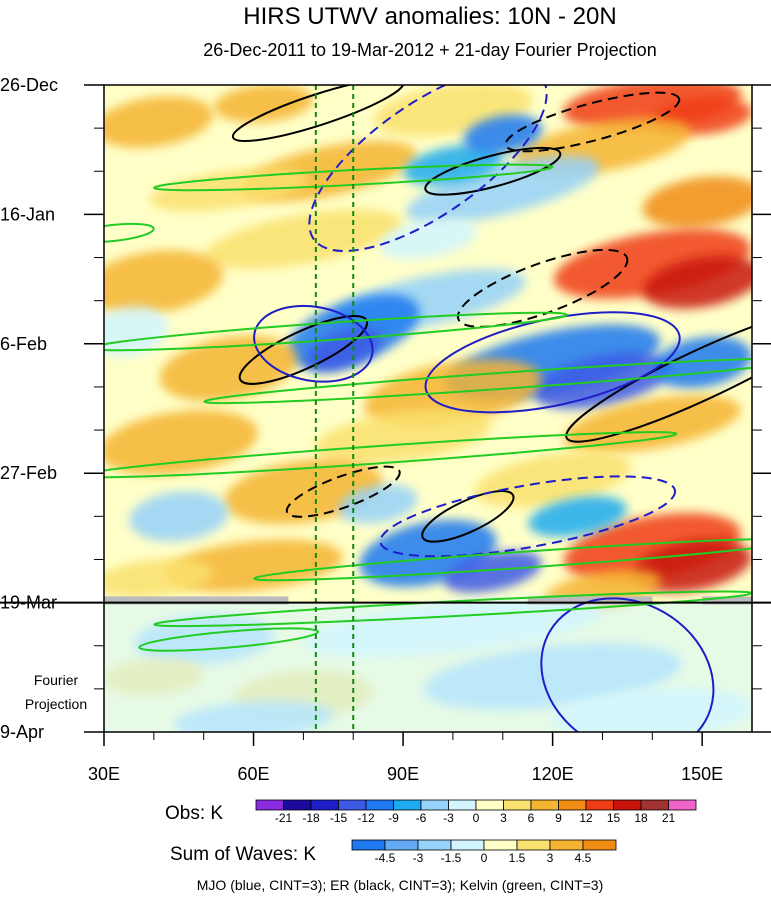  What do you see at coordinates (531, 818) in the screenshot?
I see `obs-colorbar-level-label: 6` at bounding box center [531, 818].